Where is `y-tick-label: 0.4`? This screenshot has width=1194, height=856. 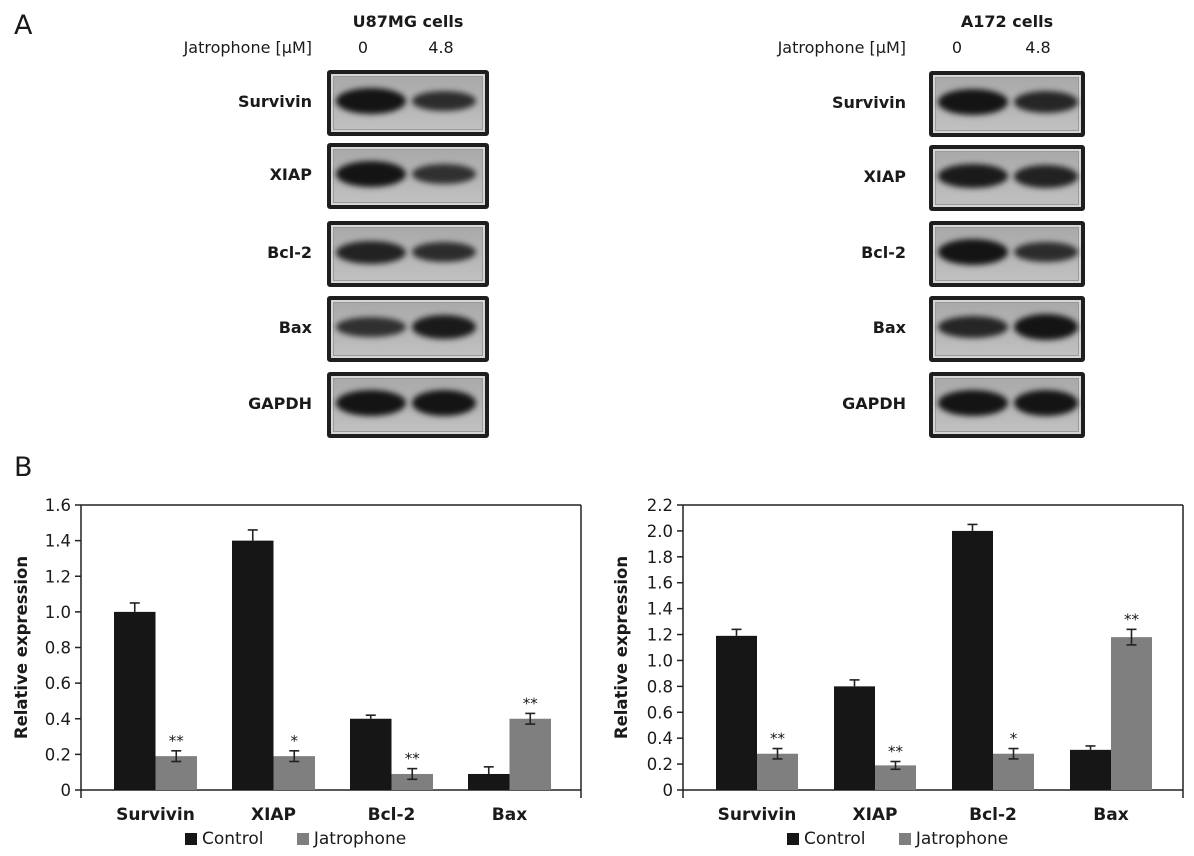 y-tick-label: 0.4 is located at coordinates (660, 738).